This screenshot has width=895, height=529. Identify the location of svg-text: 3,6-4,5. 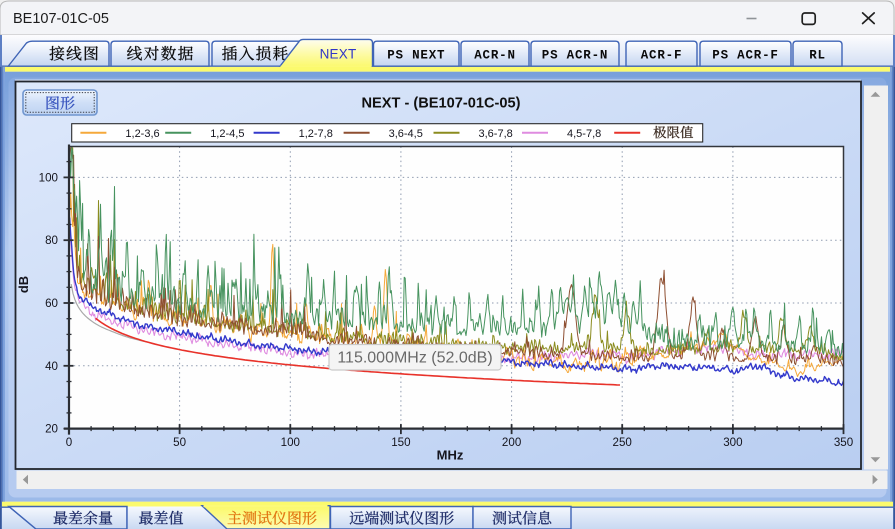
(406, 134).